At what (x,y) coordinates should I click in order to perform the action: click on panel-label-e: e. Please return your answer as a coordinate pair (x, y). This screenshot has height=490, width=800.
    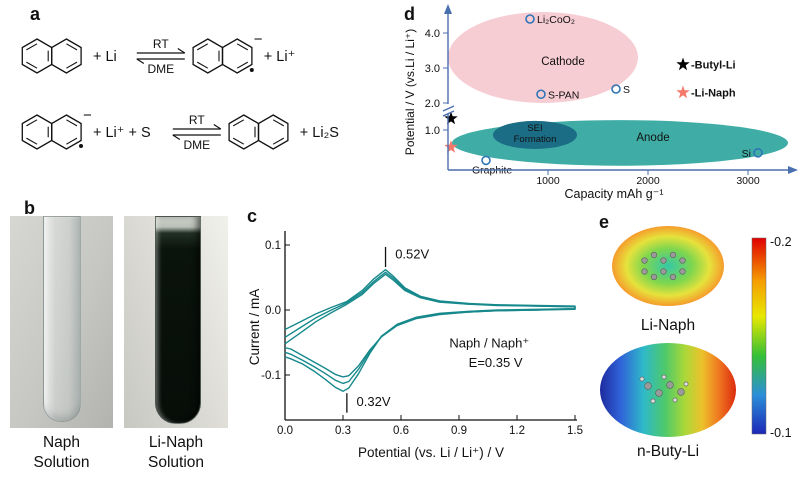
    Looking at the image, I should click on (604, 222).